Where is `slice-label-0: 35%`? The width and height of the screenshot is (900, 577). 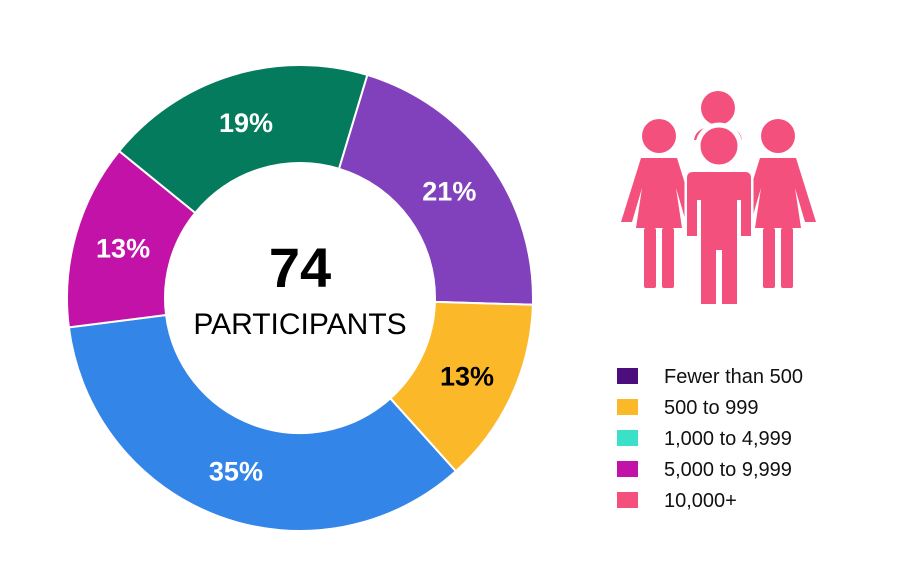
slice-label-0: 35% is located at coordinates (236, 471).